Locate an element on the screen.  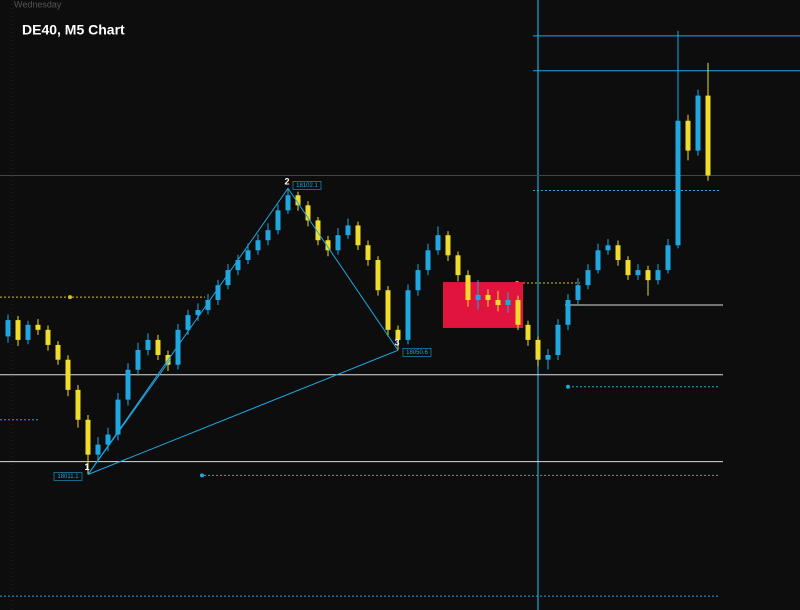
pivot-number: 3 is located at coordinates (396, 343).